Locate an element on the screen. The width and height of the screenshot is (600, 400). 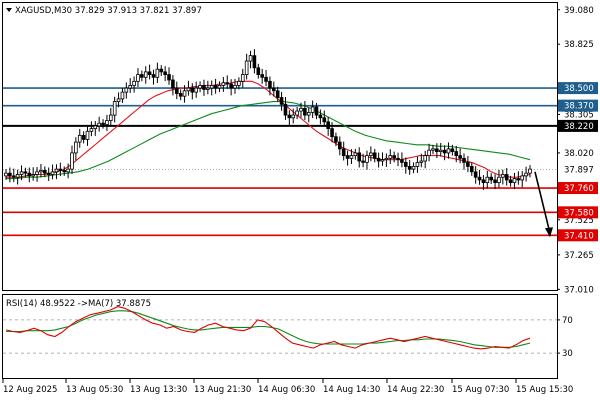
level-tag-label: 38.220 is located at coordinates (579, 127).